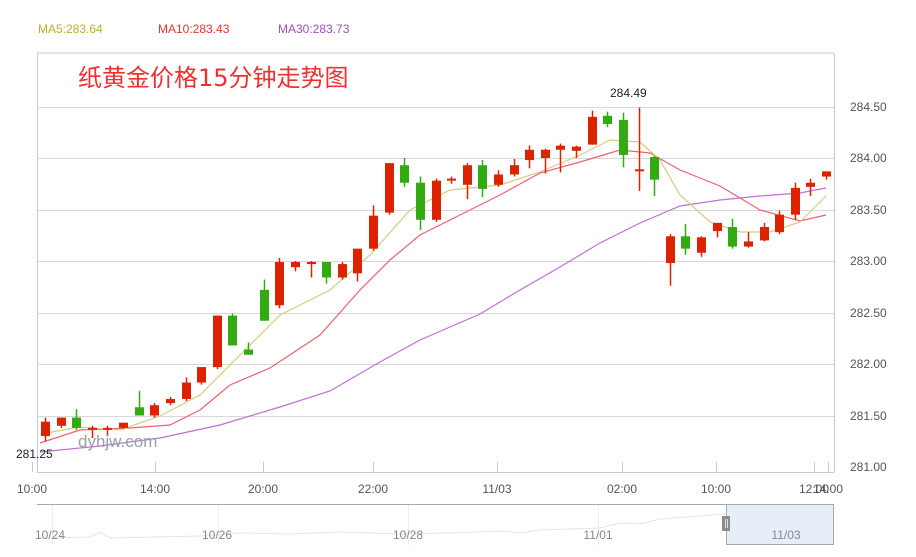 This screenshot has width=916, height=557. What do you see at coordinates (598, 535) in the screenshot?
I see `navigator-date-label: 11/01` at bounding box center [598, 535].